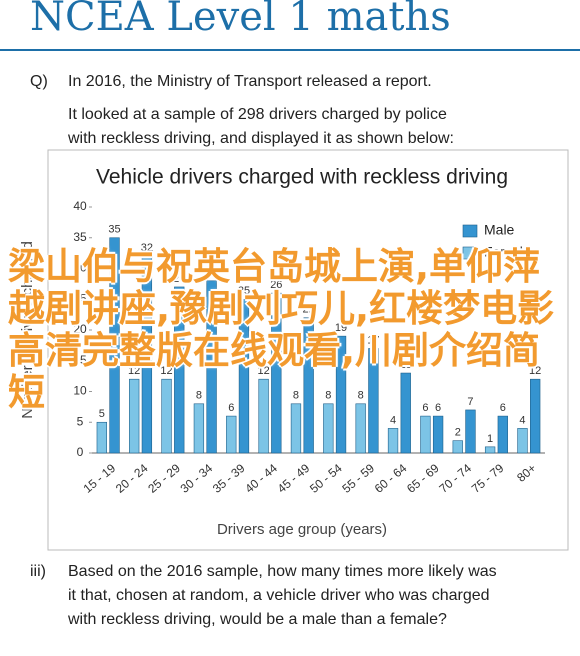  What do you see at coordinates (309, 310) in the screenshot?
I see `value-label: 22` at bounding box center [309, 310].